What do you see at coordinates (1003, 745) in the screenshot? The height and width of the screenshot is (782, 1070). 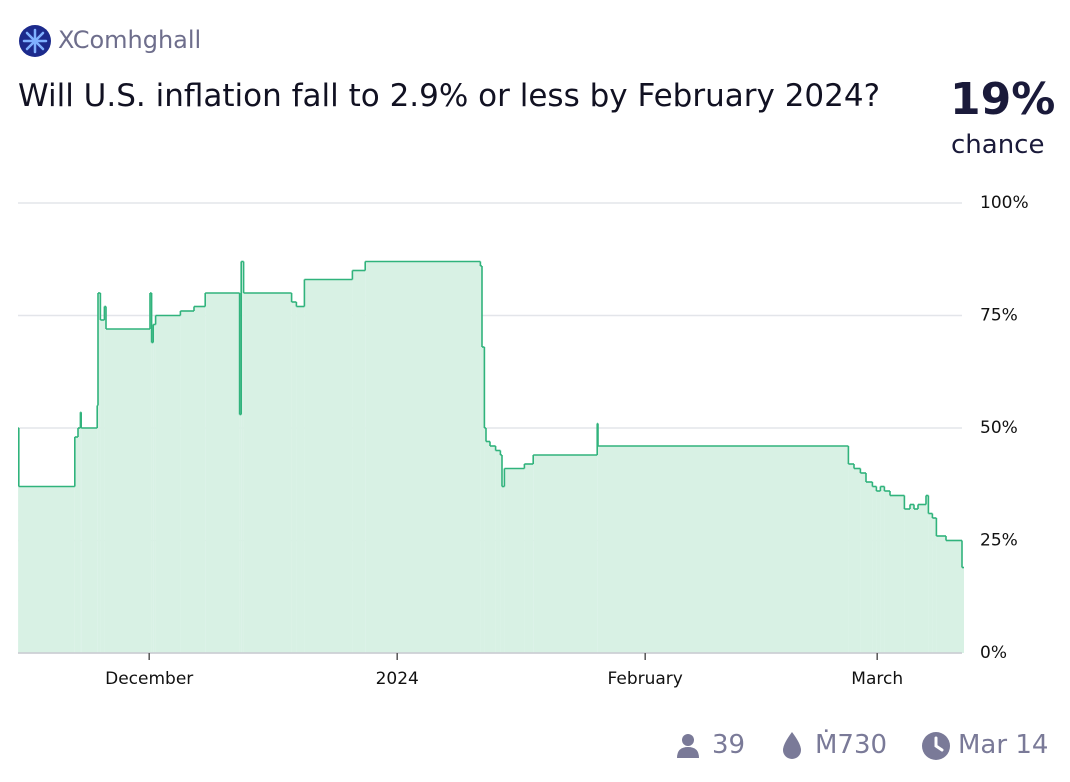 I see `close-date: Mar 14` at bounding box center [1003, 745].